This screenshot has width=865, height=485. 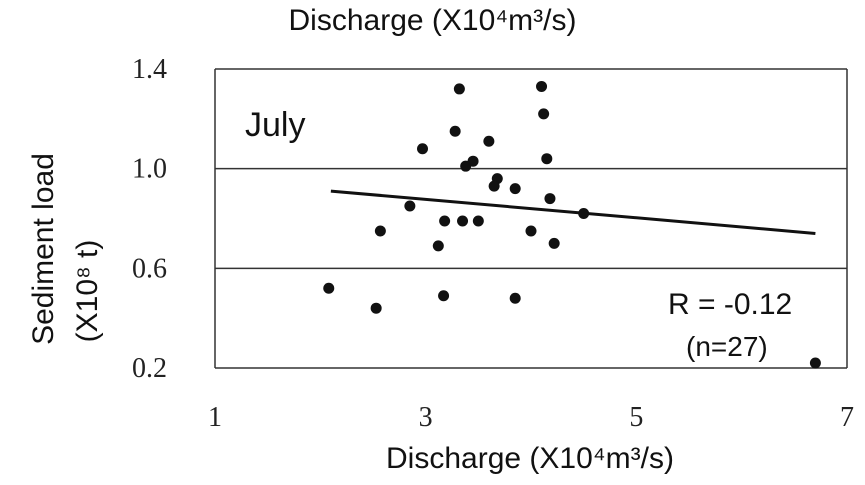 I want to click on x-tick-label: 7, so click(x=847, y=417).